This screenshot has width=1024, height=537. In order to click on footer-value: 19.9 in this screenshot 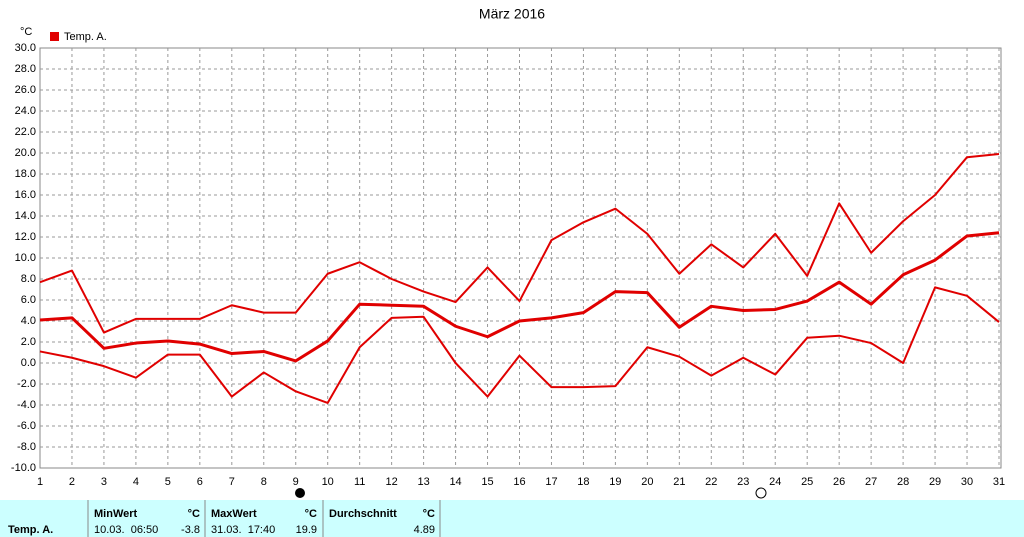, I will do `click(306, 530)`.